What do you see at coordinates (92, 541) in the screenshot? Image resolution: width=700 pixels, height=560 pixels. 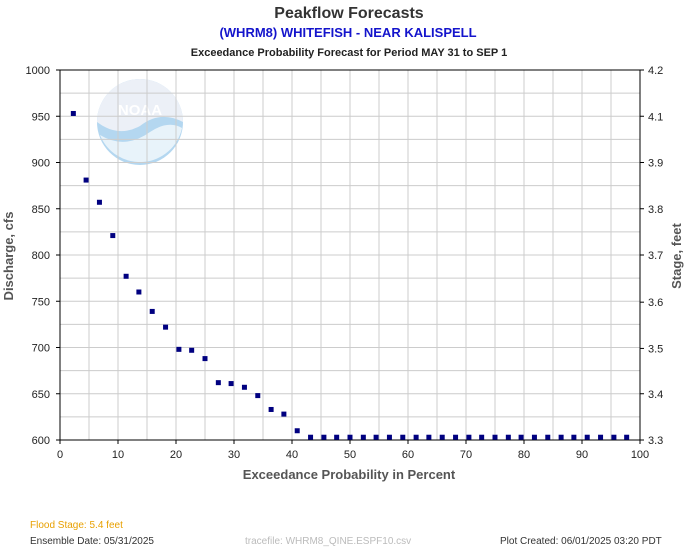 I see `ensemble-date-text: Ensemble Date: 05/31/2025` at bounding box center [92, 541].